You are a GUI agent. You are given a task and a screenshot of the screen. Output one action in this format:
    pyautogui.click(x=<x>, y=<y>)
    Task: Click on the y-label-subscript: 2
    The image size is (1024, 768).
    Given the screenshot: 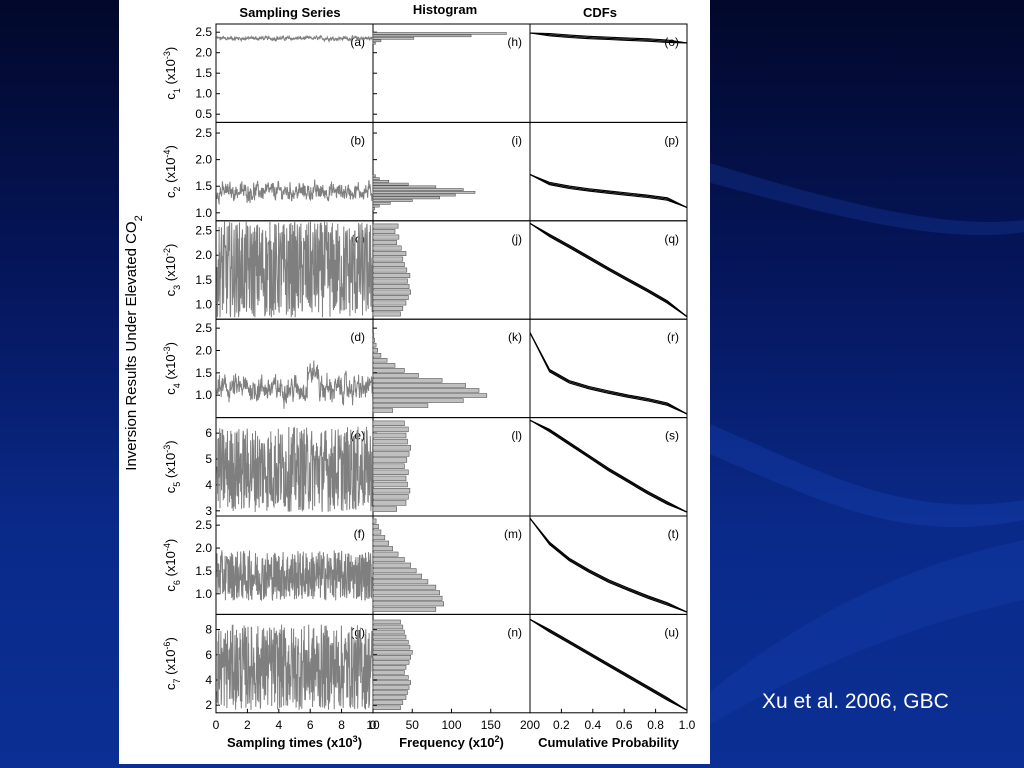 What is the action you would take?
    pyautogui.click(x=177, y=188)
    